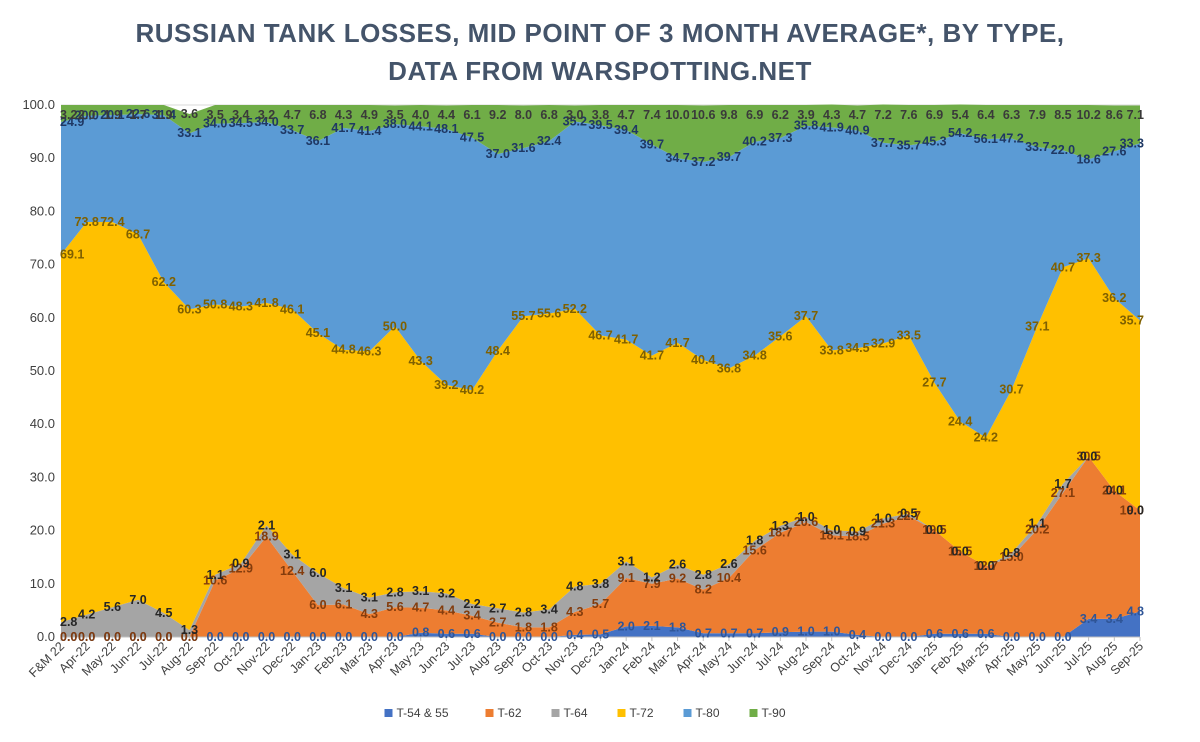 The image size is (1200, 742). Describe the element at coordinates (189, 630) in the screenshot. I see `data-label: 1.3` at that location.